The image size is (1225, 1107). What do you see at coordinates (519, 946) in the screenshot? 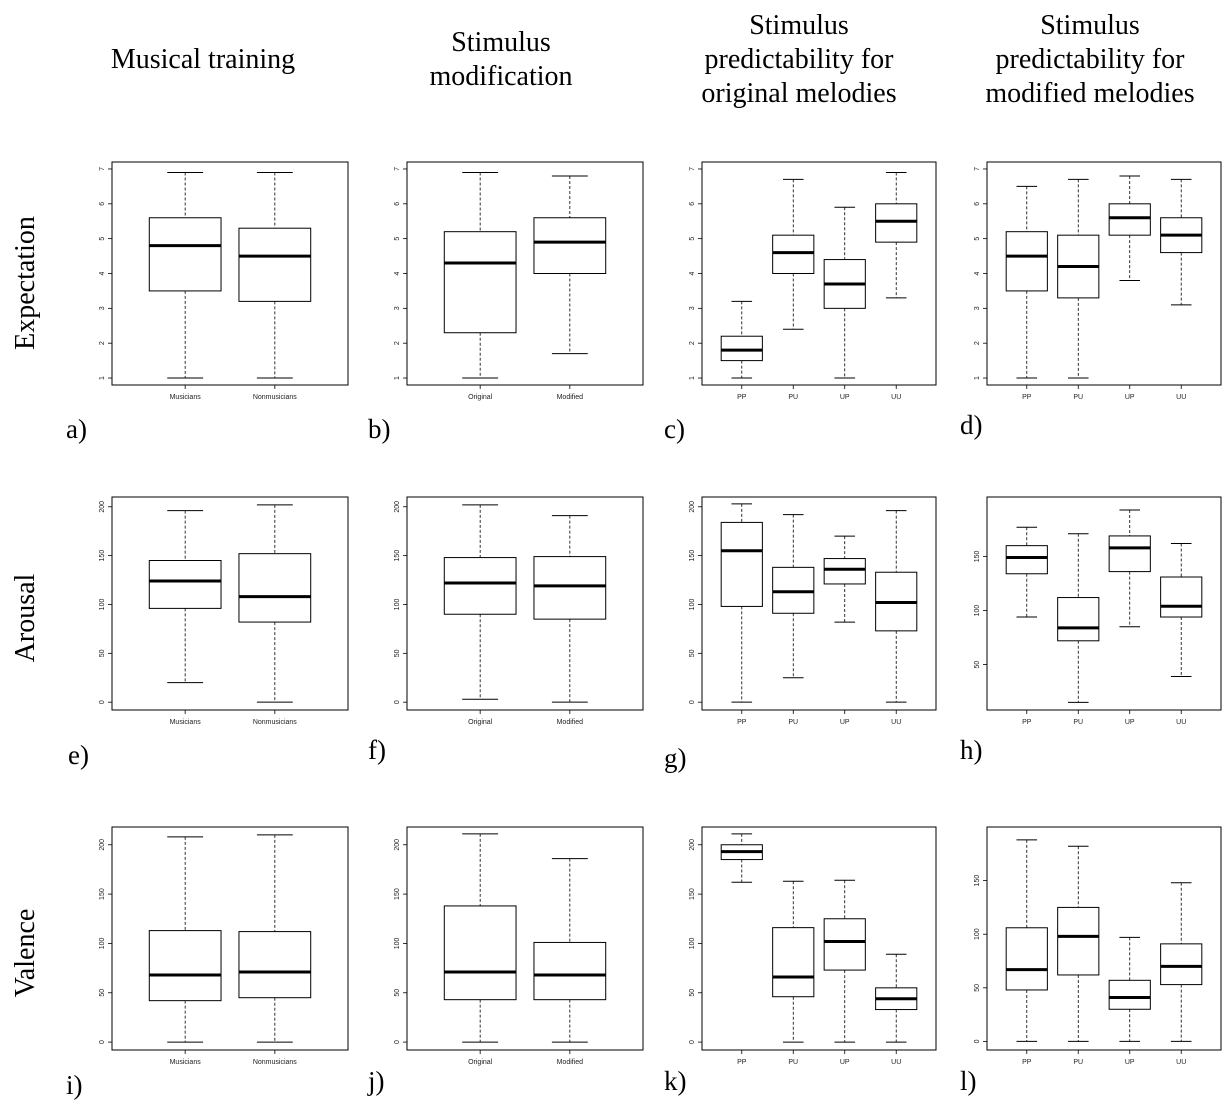
I see `boxplot-j: 0 50 100 150 200 Original Modified` at bounding box center [519, 946].